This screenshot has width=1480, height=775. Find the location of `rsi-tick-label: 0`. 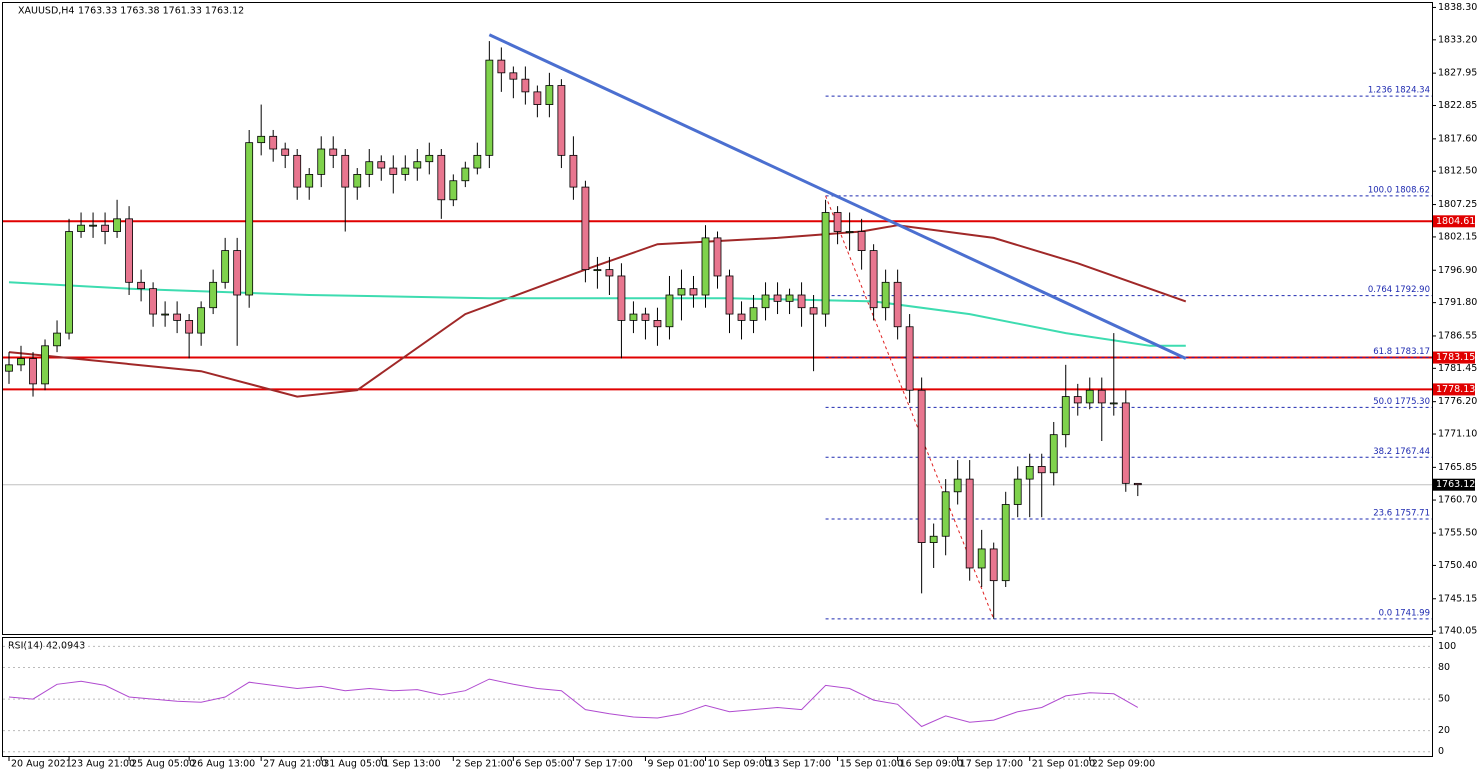

rsi-tick-label: 0 is located at coordinates (1441, 751).